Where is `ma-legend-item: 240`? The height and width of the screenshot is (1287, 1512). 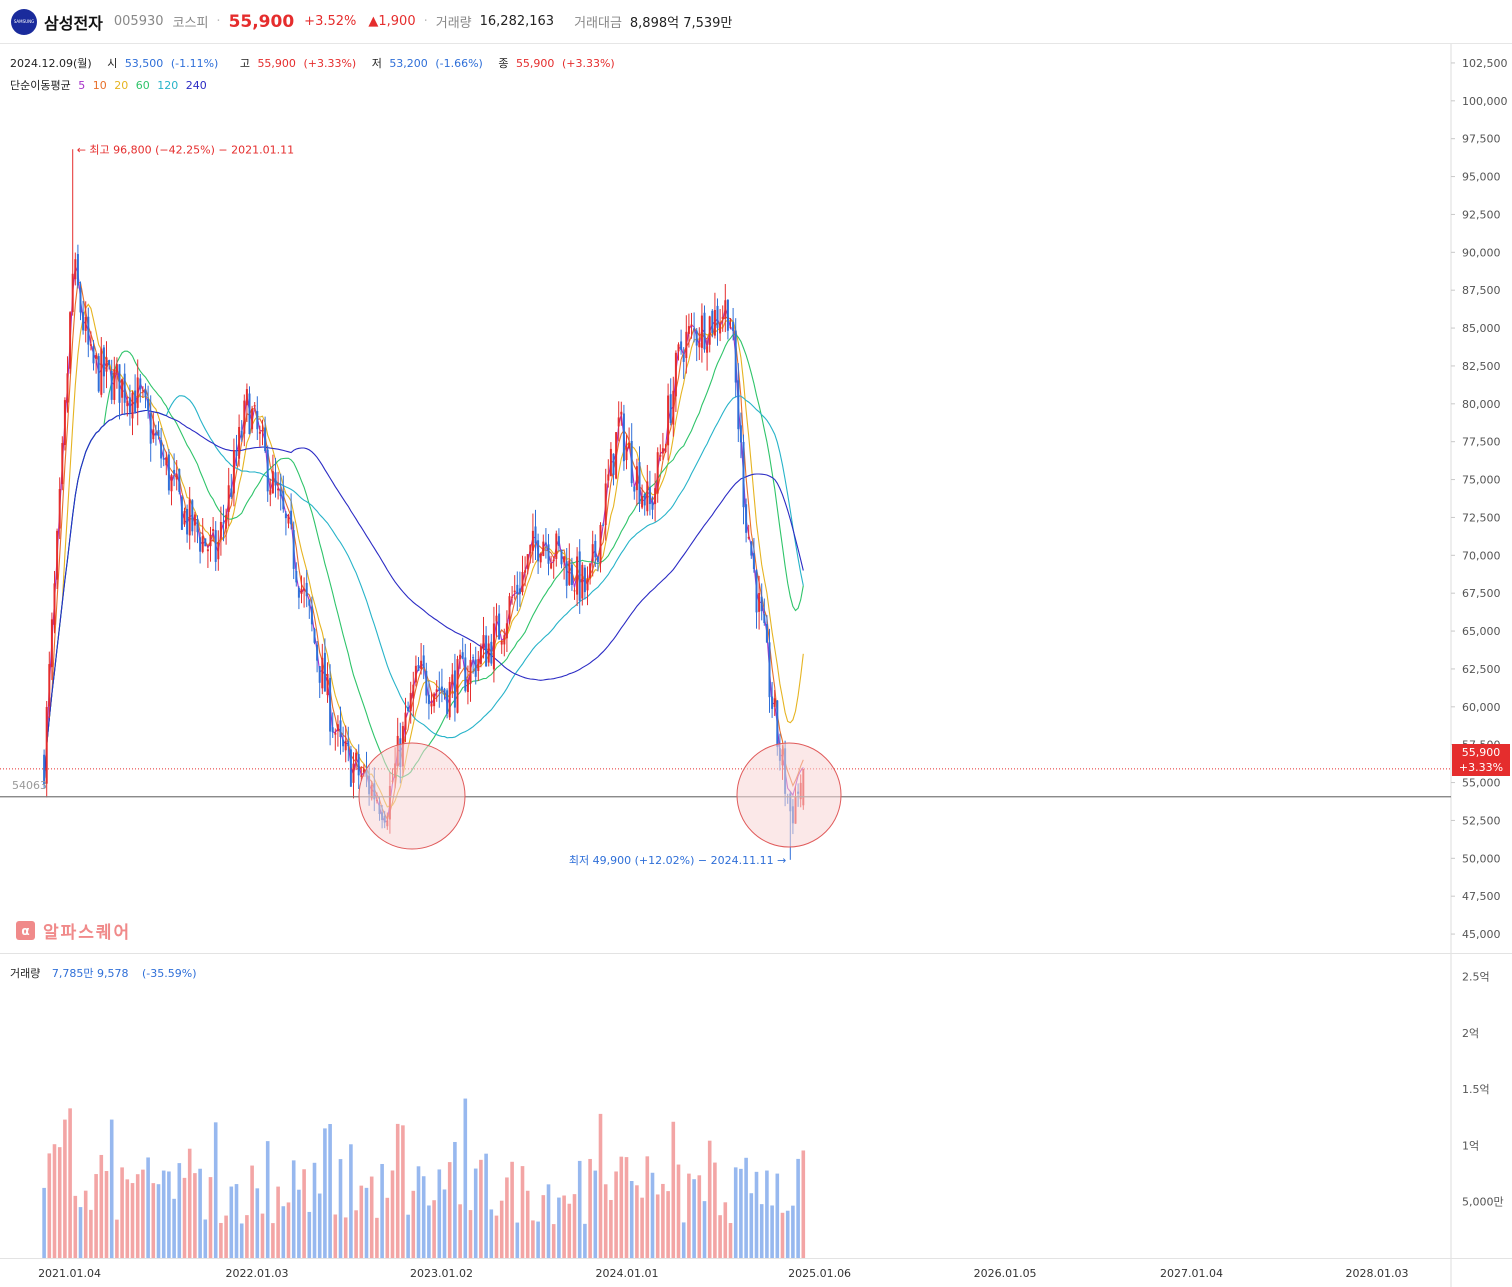 ma-legend-item: 240 is located at coordinates (196, 85).